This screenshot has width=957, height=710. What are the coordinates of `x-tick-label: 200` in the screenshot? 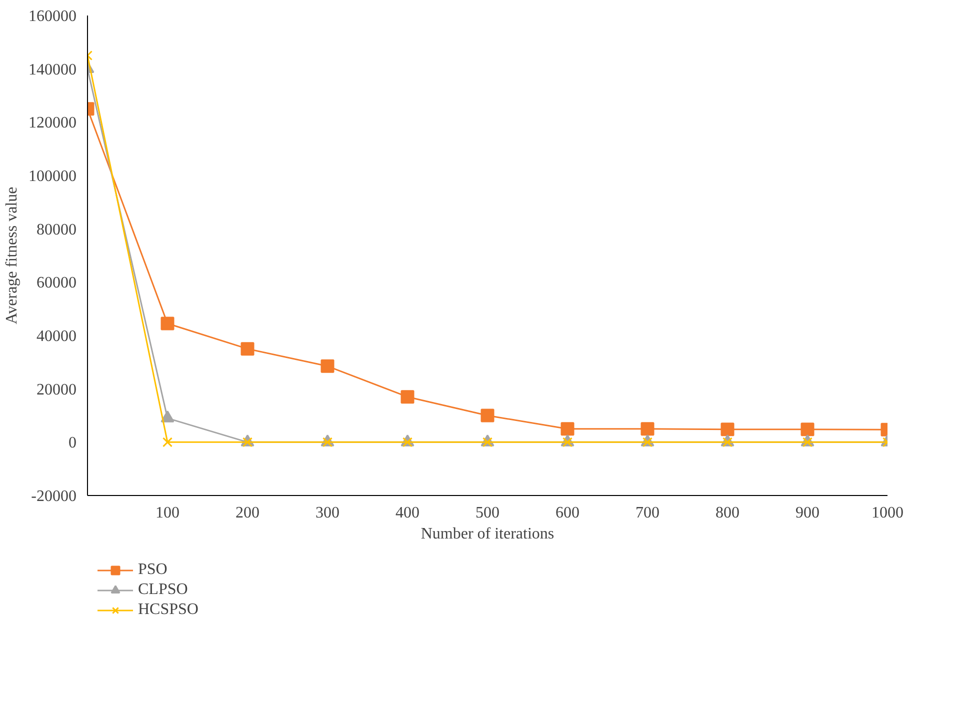 It's located at (248, 513).